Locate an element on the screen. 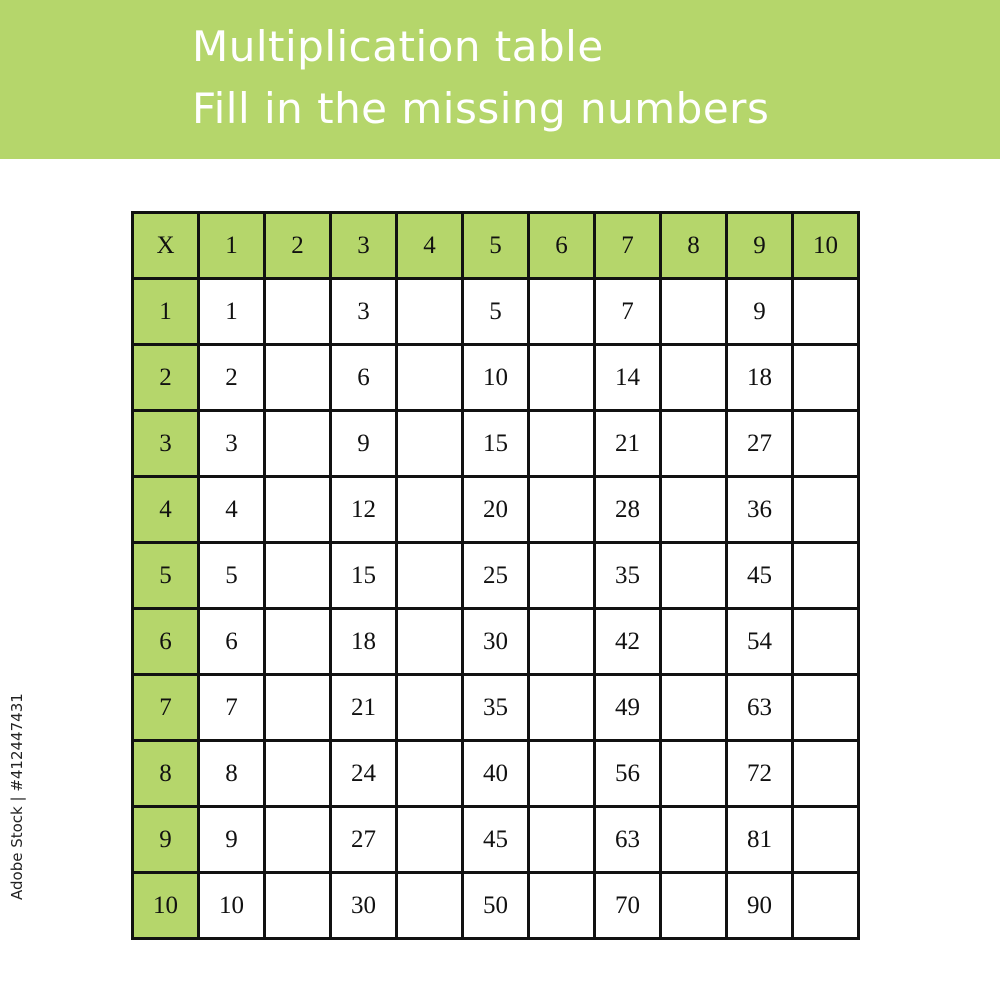 The image size is (1000, 1000). table-row: 4 4 12 20 28 36 is located at coordinates (495, 509).